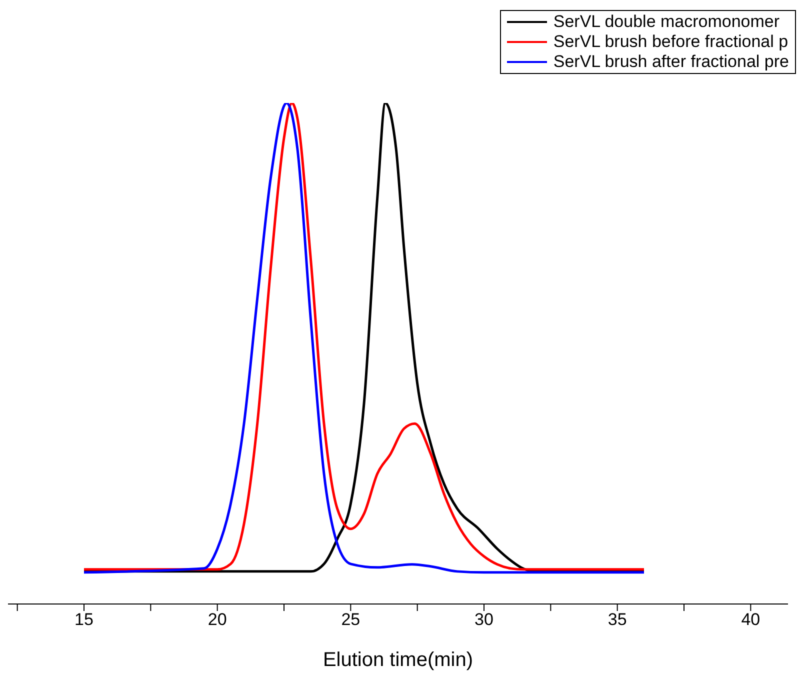  Describe the element at coordinates (617, 620) in the screenshot. I see `x-tick-label: 35` at that location.